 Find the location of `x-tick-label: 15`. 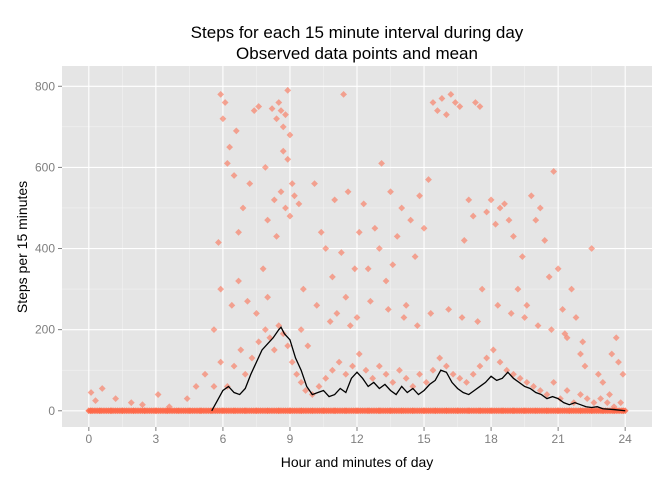

x-tick-label: 15 is located at coordinates (424, 439).